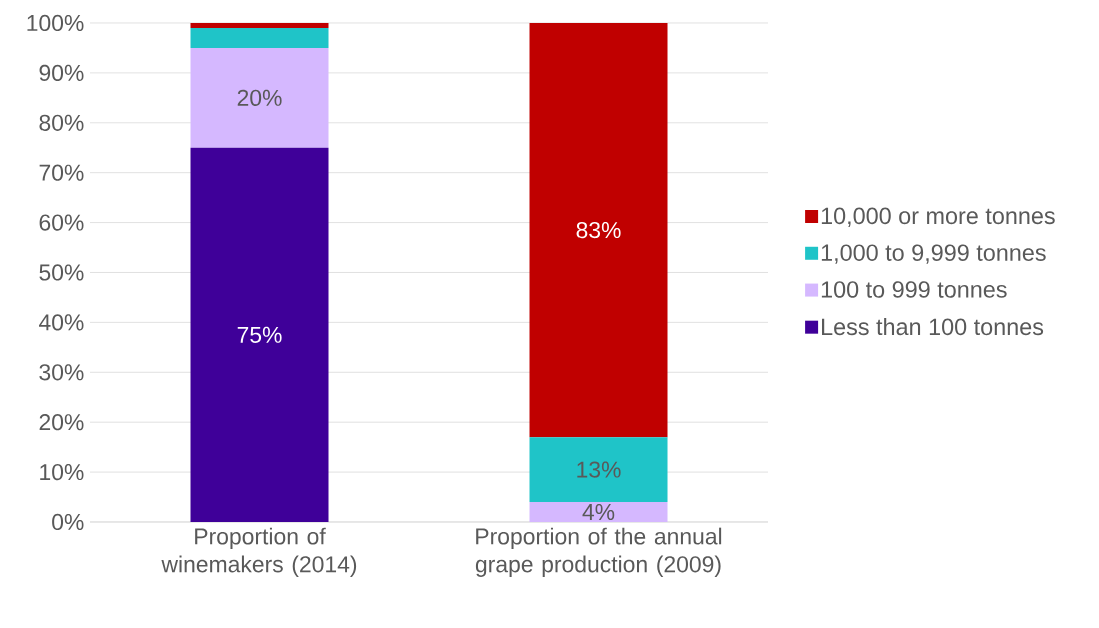 Image resolution: width=1099 pixels, height=628 pixels. I want to click on y-tick-label: 70%, so click(61, 172).